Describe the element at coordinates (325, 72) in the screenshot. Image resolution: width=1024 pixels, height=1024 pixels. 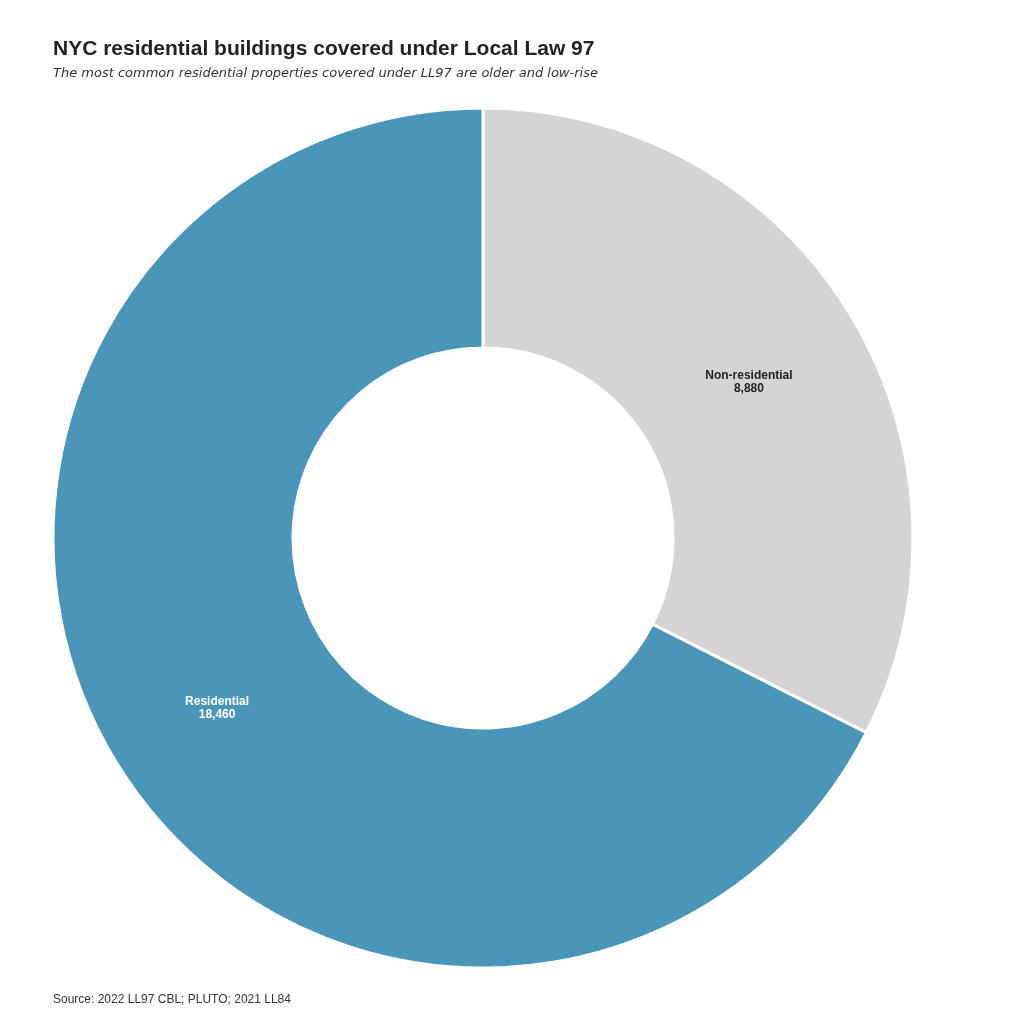
I see `chart-subtitle: The most common residential properties covered under LL97 are older and low-rise` at that location.